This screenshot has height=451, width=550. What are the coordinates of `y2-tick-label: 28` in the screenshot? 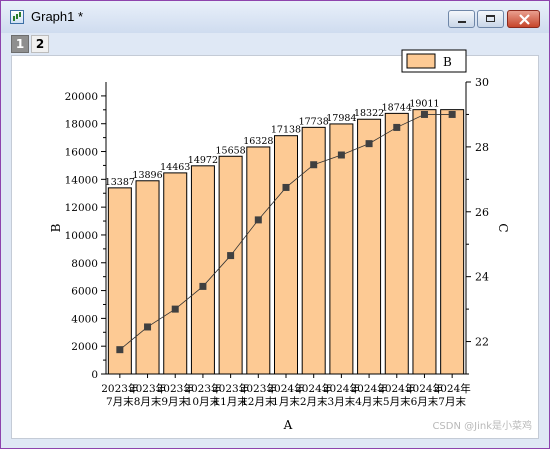 It's located at (482, 147).